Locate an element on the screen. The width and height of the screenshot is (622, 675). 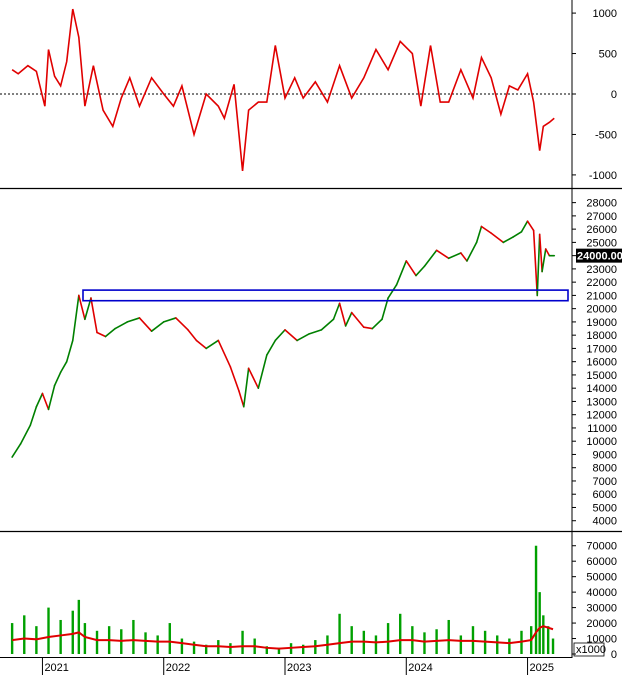
ytick-label: 12000 is located at coordinates (601, 416).